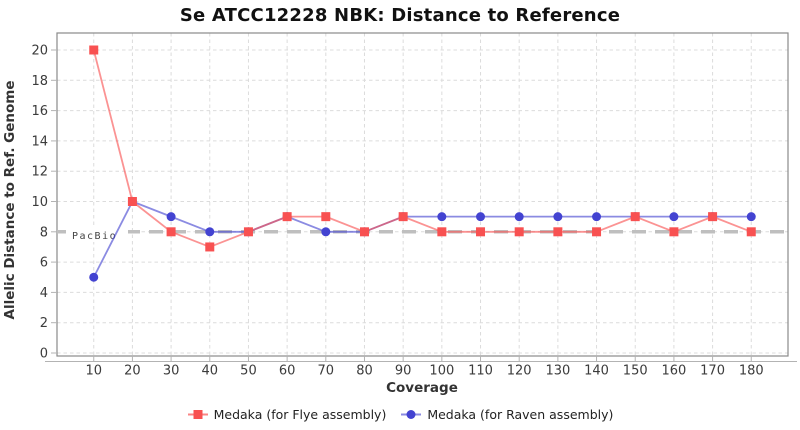 This screenshot has height=430, width=800. What do you see at coordinates (422, 388) in the screenshot?
I see `x-axis-label: Coverage` at bounding box center [422, 388].